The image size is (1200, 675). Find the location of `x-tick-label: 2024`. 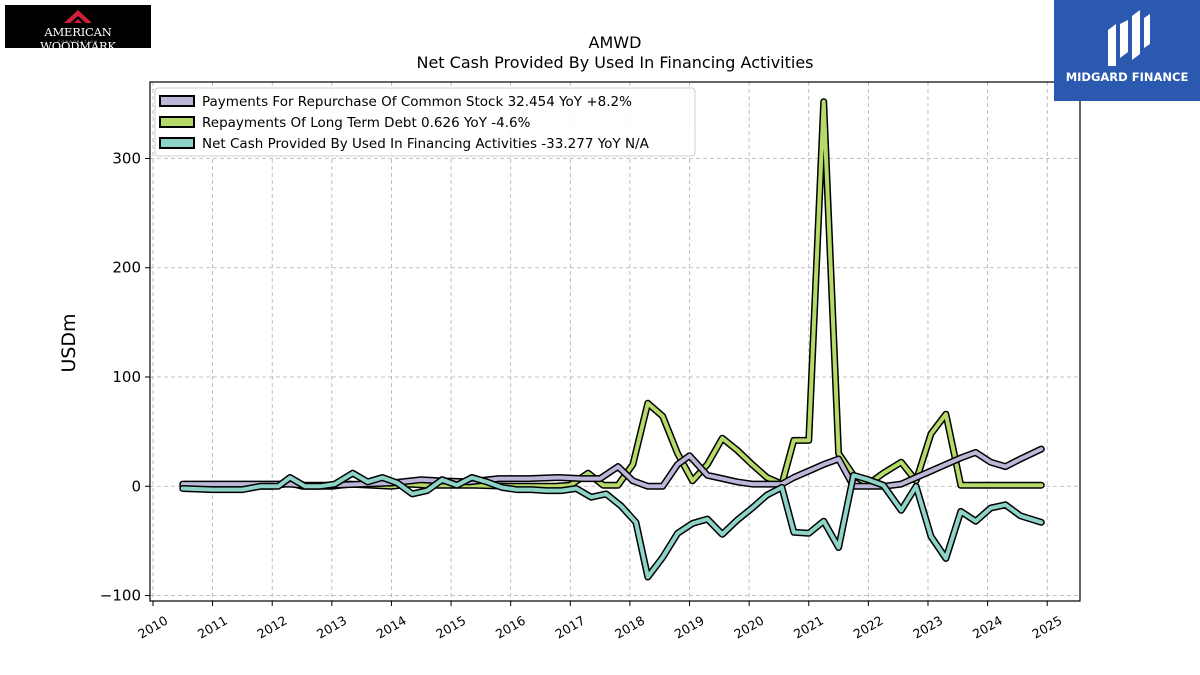

x-tick-label: 2024 is located at coordinates (987, 627).